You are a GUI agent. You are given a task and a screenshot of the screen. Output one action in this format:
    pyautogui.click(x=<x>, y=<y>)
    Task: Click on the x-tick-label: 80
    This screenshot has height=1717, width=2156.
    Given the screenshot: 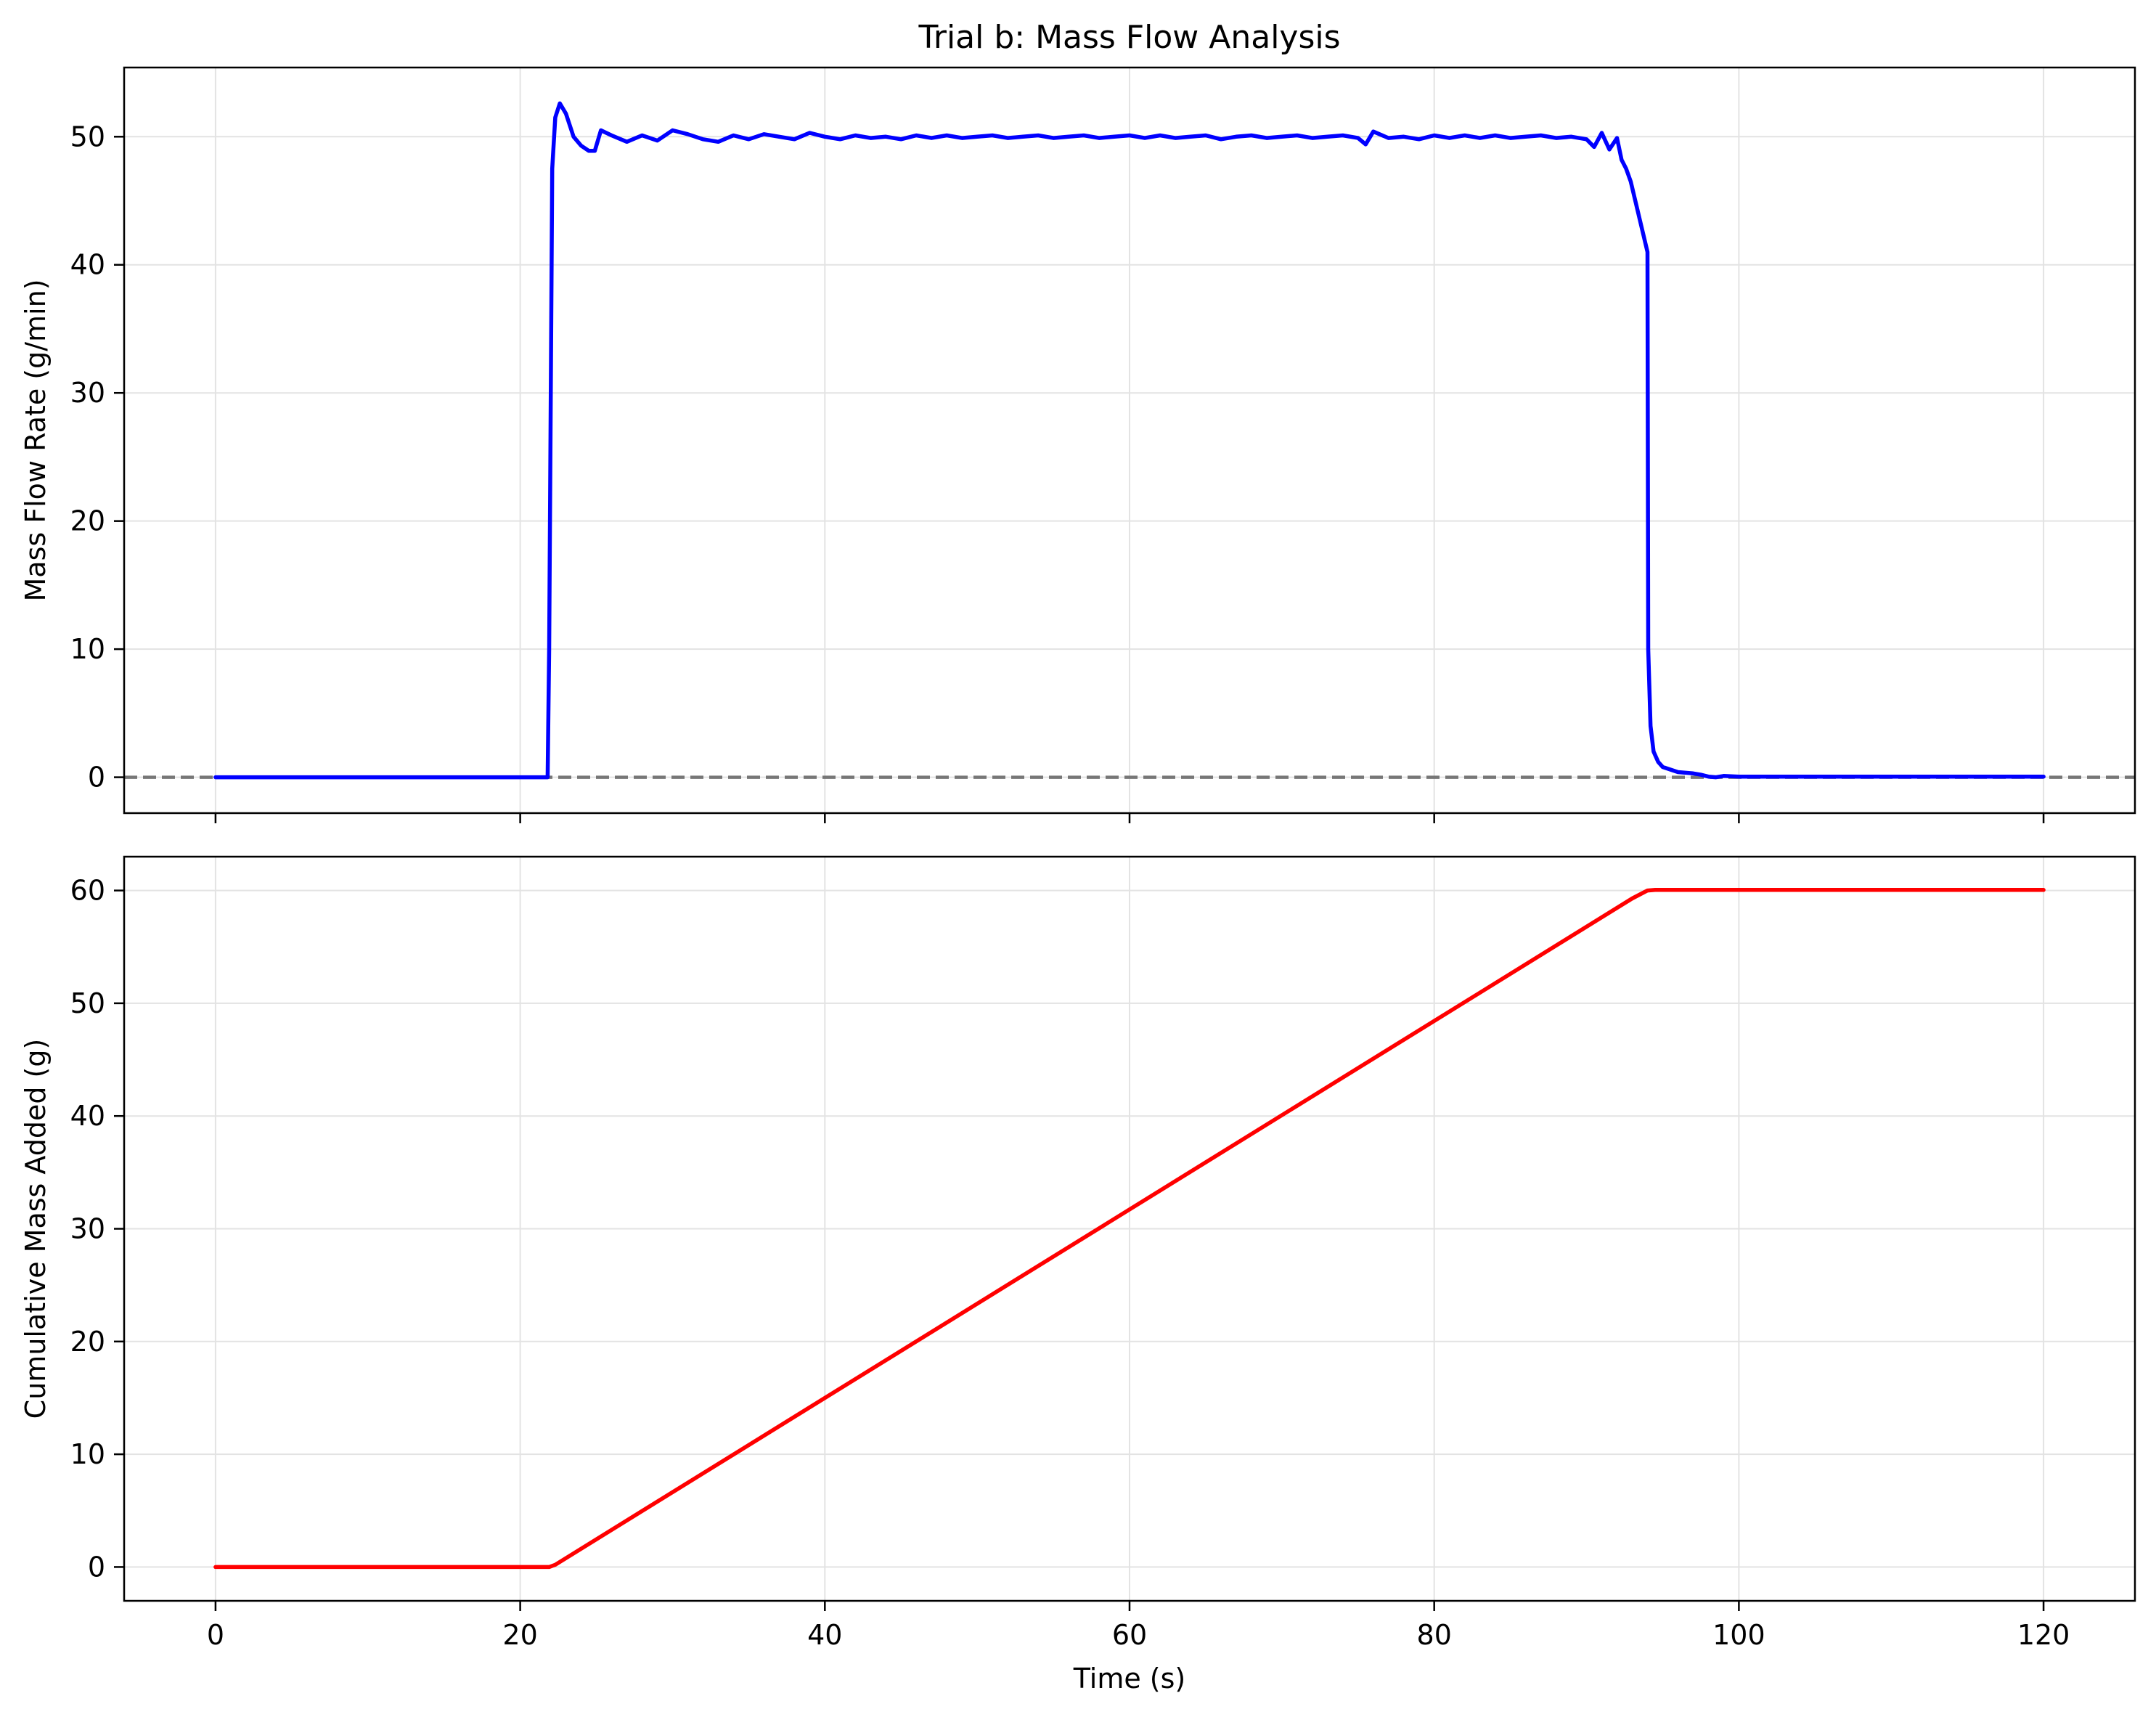 What is the action you would take?
    pyautogui.click(x=1435, y=1635)
    